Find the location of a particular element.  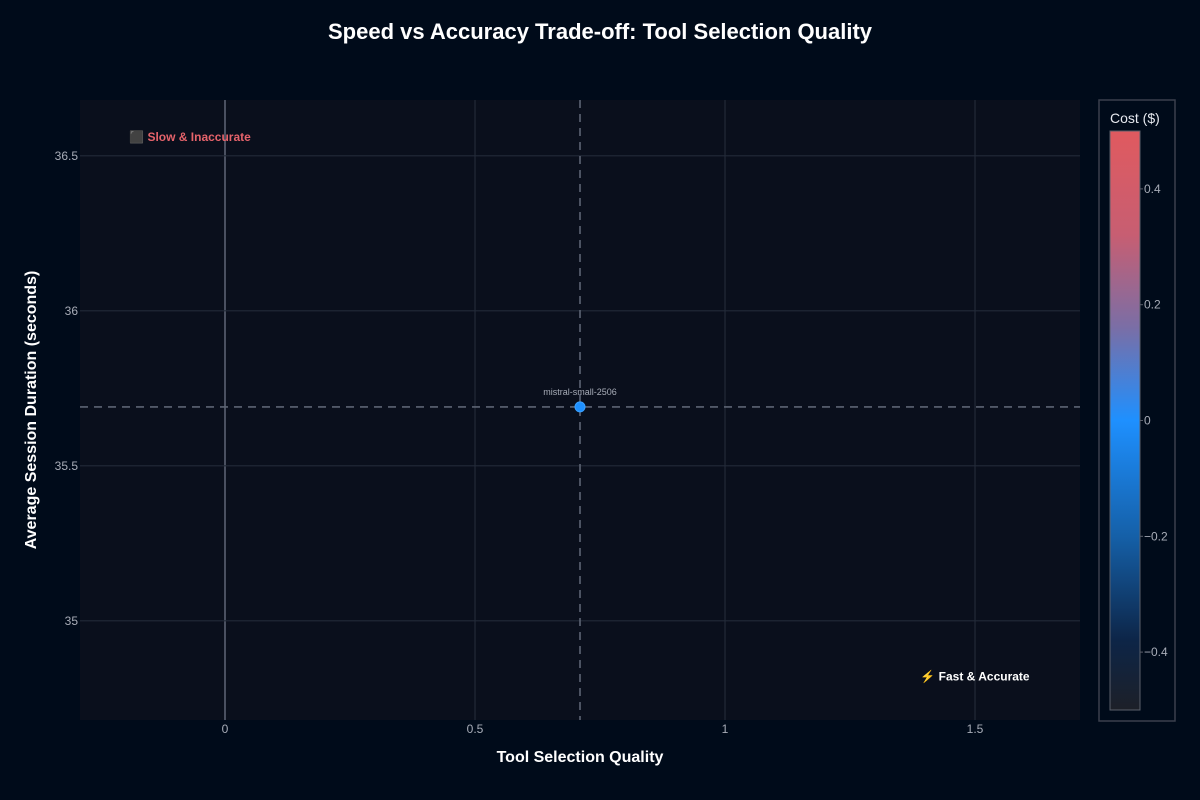

x-tick-label: 1.5 is located at coordinates (975, 729).